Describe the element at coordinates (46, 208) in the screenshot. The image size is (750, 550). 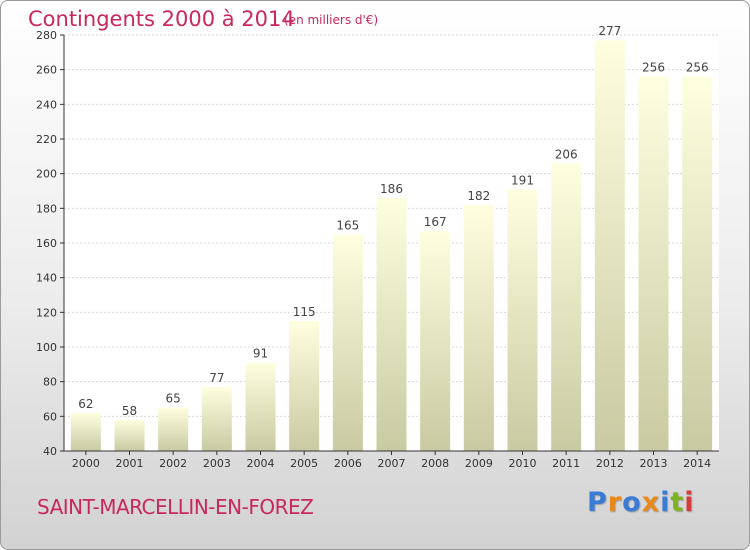
I see `y-tick-label: 180` at that location.